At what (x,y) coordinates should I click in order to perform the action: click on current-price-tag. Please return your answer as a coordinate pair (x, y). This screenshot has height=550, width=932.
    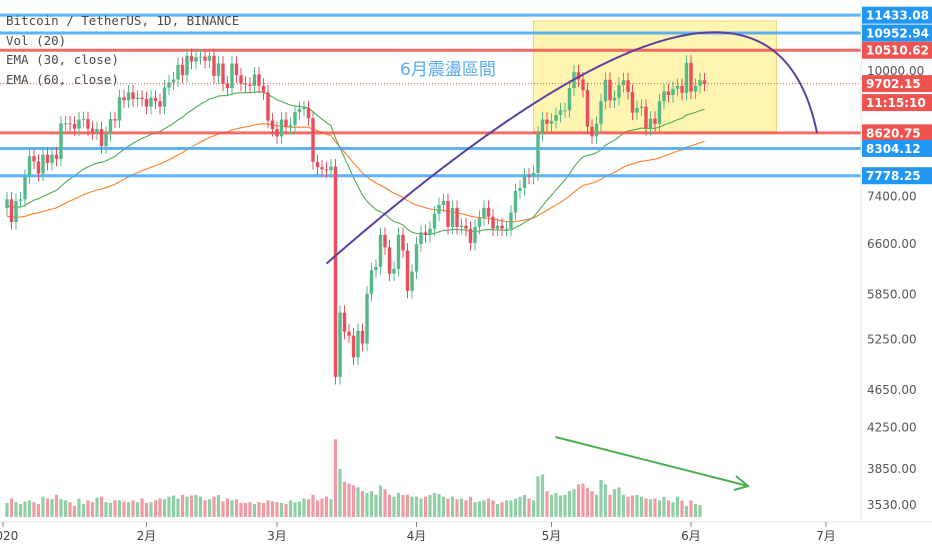
    Looking at the image, I should click on (897, 84).